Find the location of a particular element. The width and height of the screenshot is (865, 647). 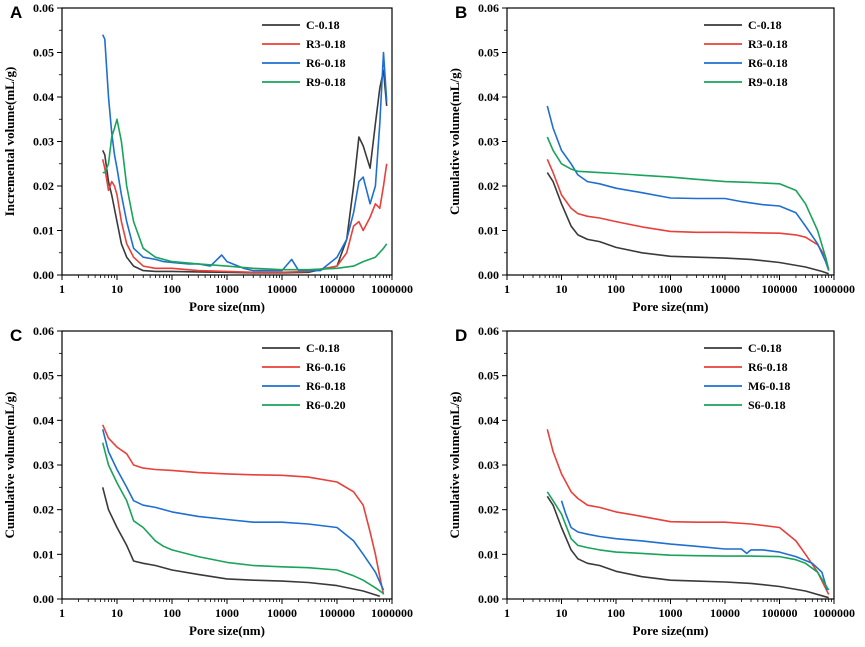

panel-letter: D is located at coordinates (461, 335).